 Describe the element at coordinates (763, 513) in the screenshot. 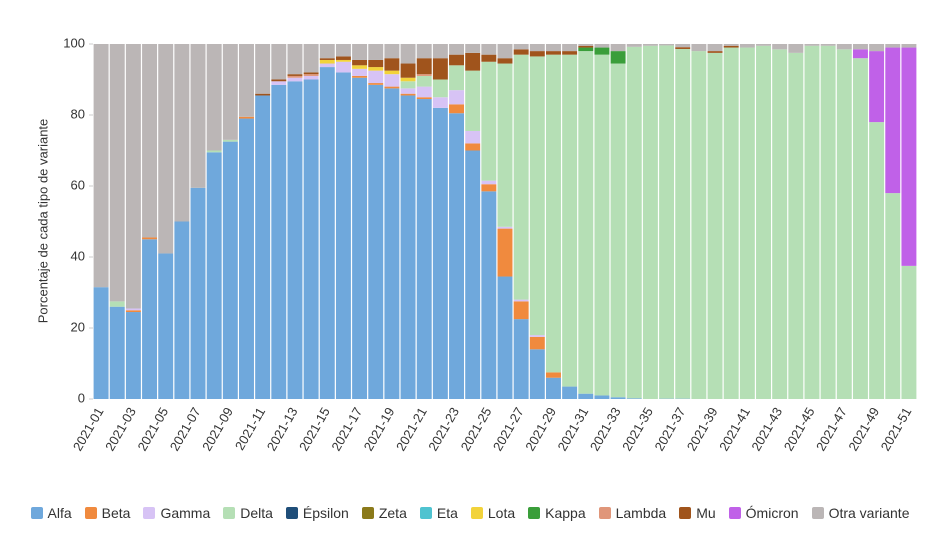

I see `legend-item: Ómicron` at that location.